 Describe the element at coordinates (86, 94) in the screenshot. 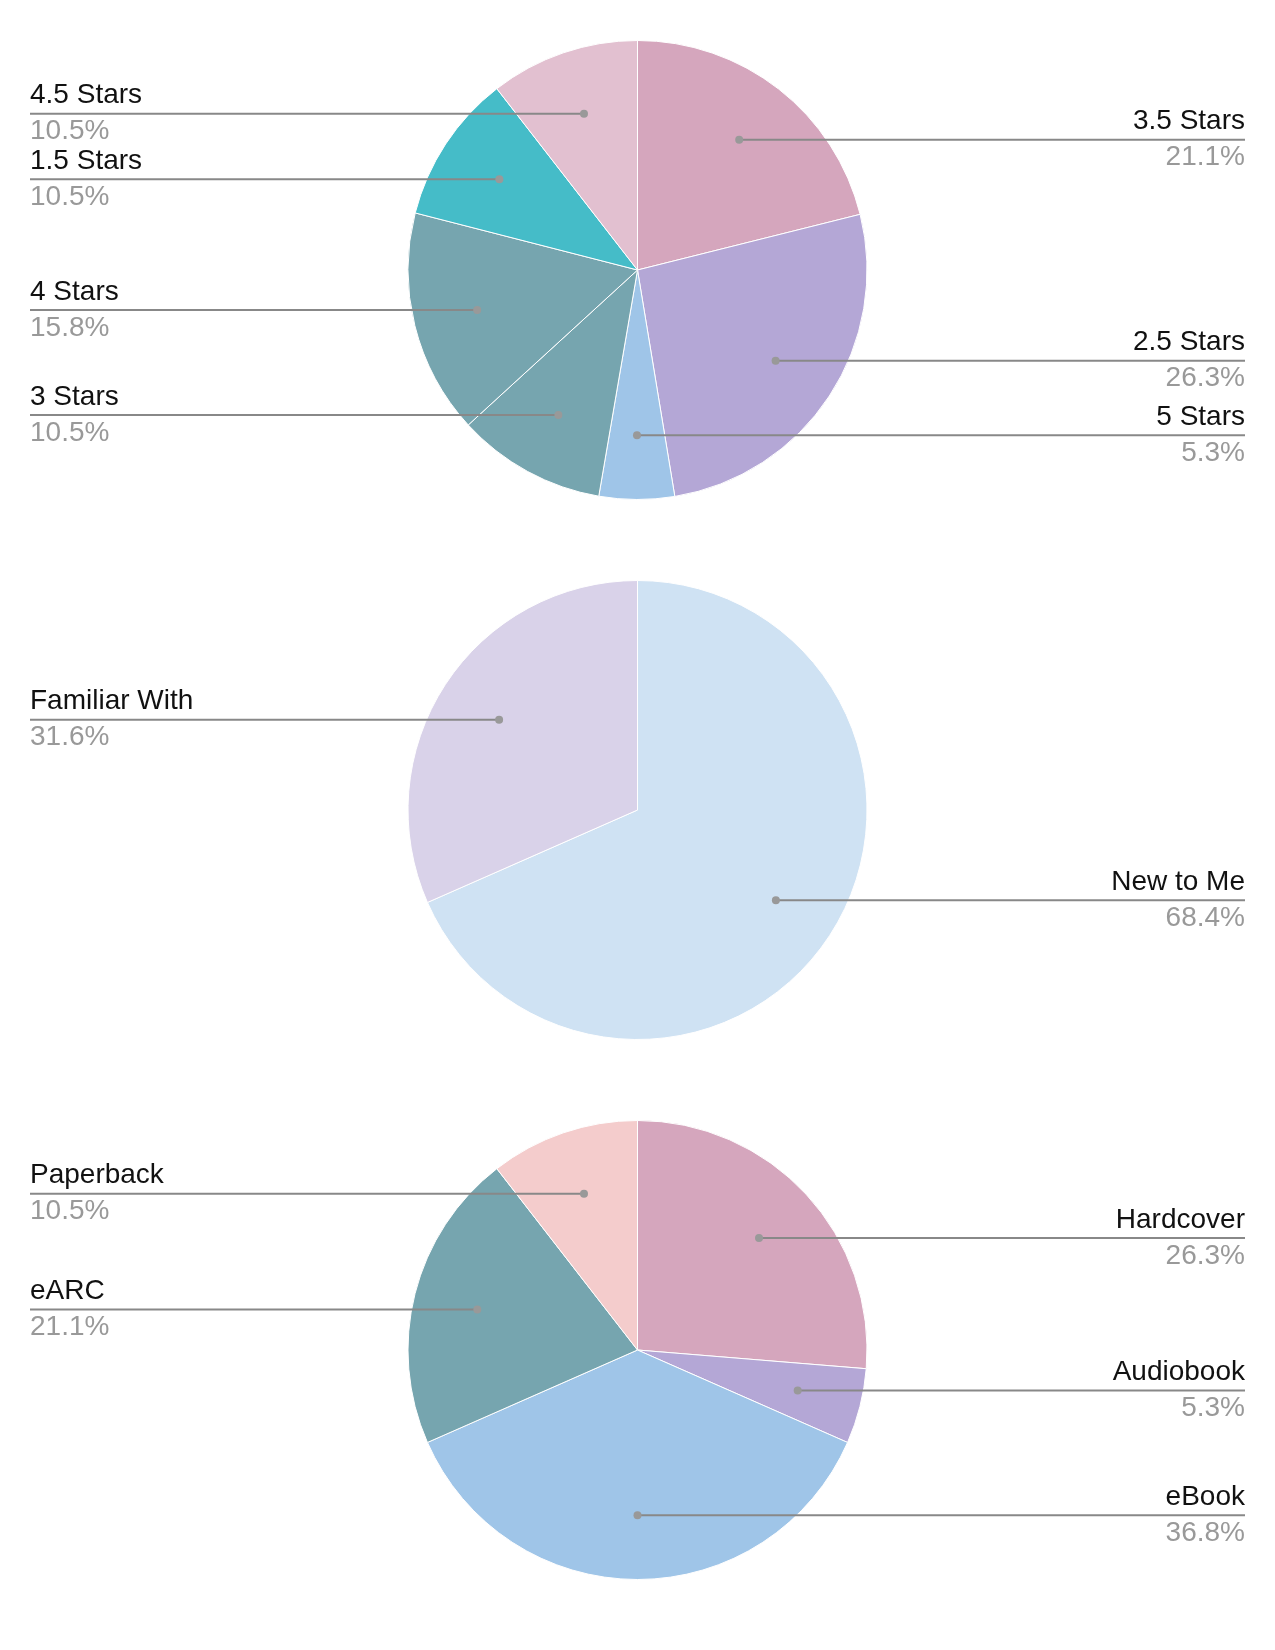

I see `slice-label: 4.5 Stars` at that location.